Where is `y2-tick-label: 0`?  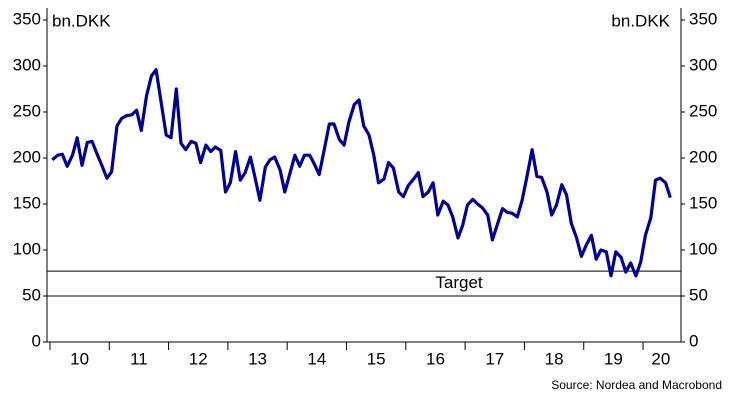 y2-tick-label: 0 is located at coordinates (693, 340).